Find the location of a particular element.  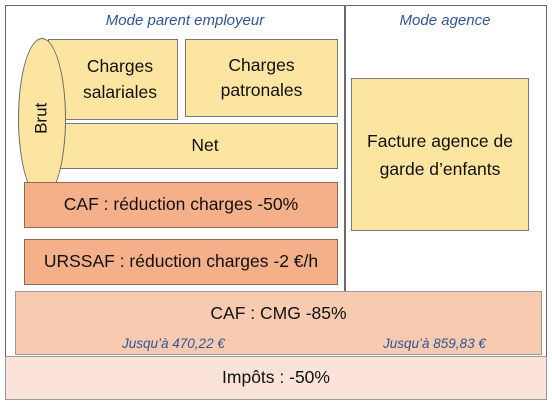

caf-reduction-label: CAF : réduction charges -50% is located at coordinates (181, 204).